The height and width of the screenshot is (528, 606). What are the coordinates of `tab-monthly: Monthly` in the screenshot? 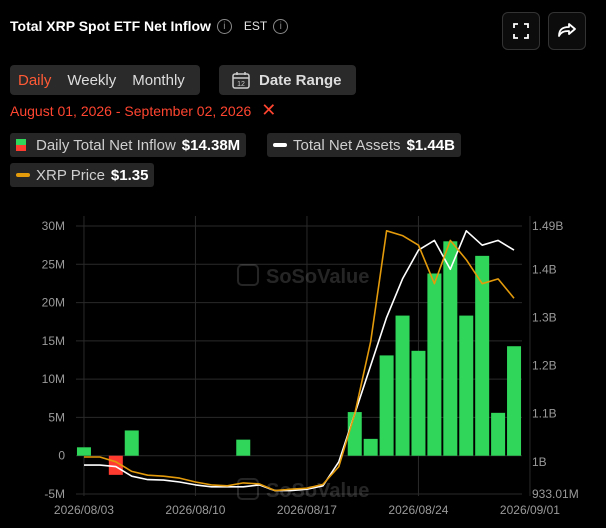 It's located at (158, 80).